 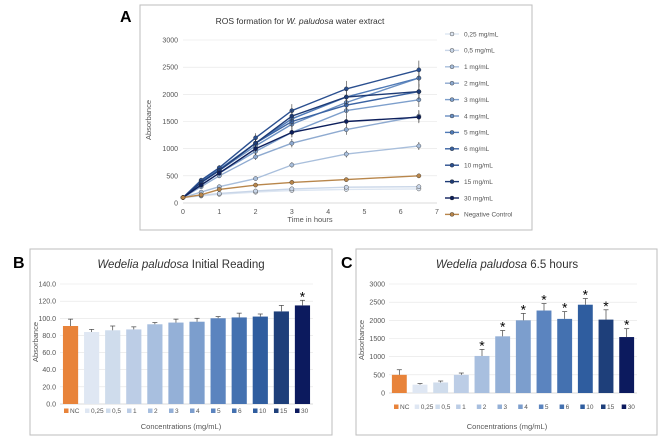 What do you see at coordinates (170, 123) in the screenshot?
I see `panel-a-y-ticks: 0 500 1000 1500 2000 2500 3000` at bounding box center [170, 123].